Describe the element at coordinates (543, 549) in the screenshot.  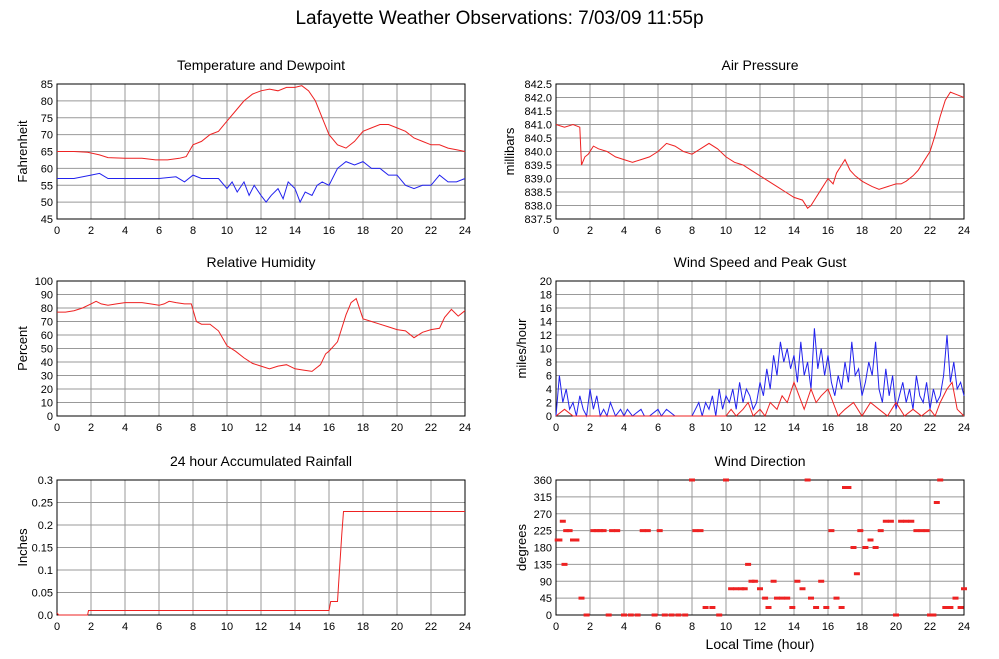
I see `y-tick-label: 180` at that location.